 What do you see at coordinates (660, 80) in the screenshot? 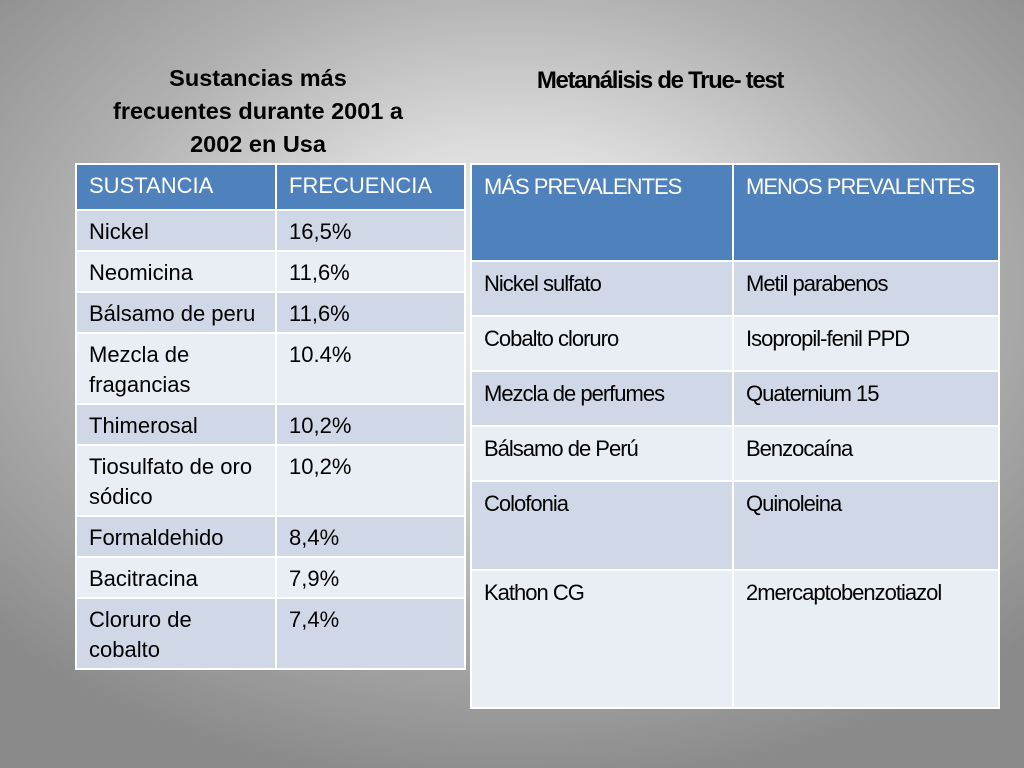
I see `right-table-title: Metanálisis de True- test` at bounding box center [660, 80].